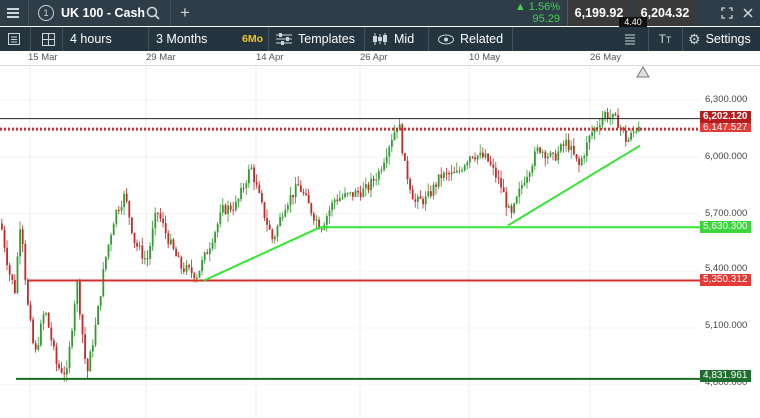 The image size is (760, 418). I want to click on text-size-button: TT, so click(665, 39).